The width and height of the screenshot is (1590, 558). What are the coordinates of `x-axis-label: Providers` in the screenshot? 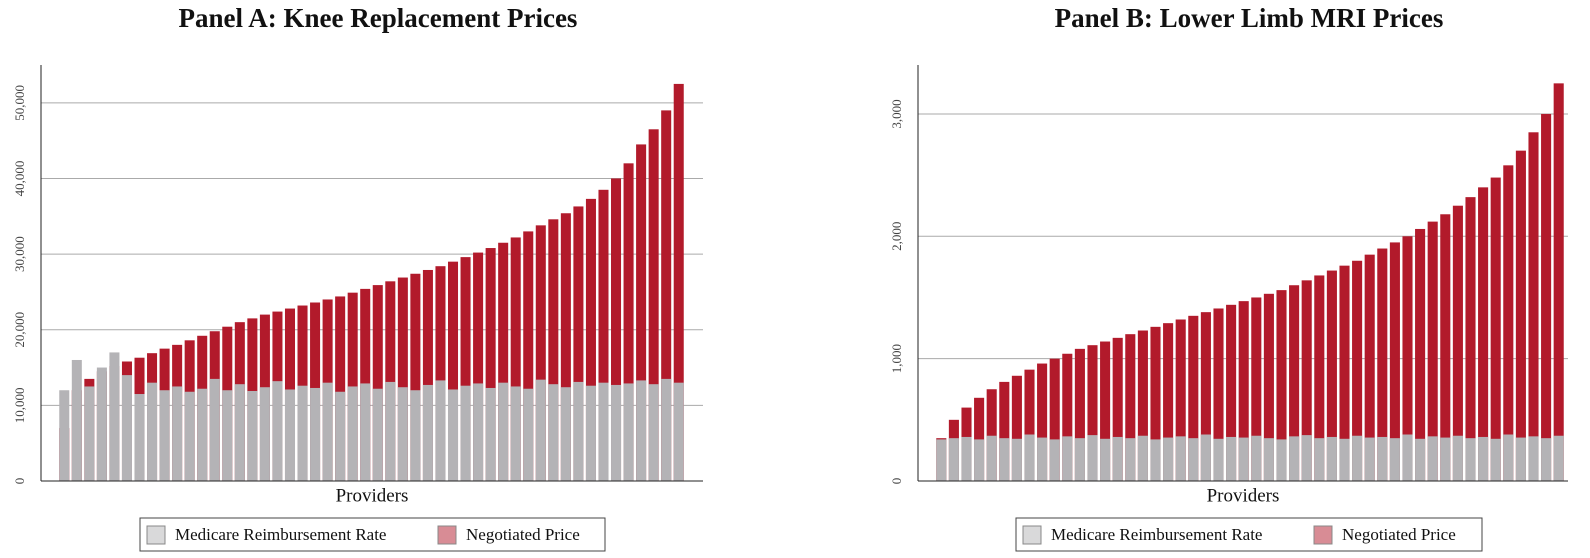 It's located at (372, 495).